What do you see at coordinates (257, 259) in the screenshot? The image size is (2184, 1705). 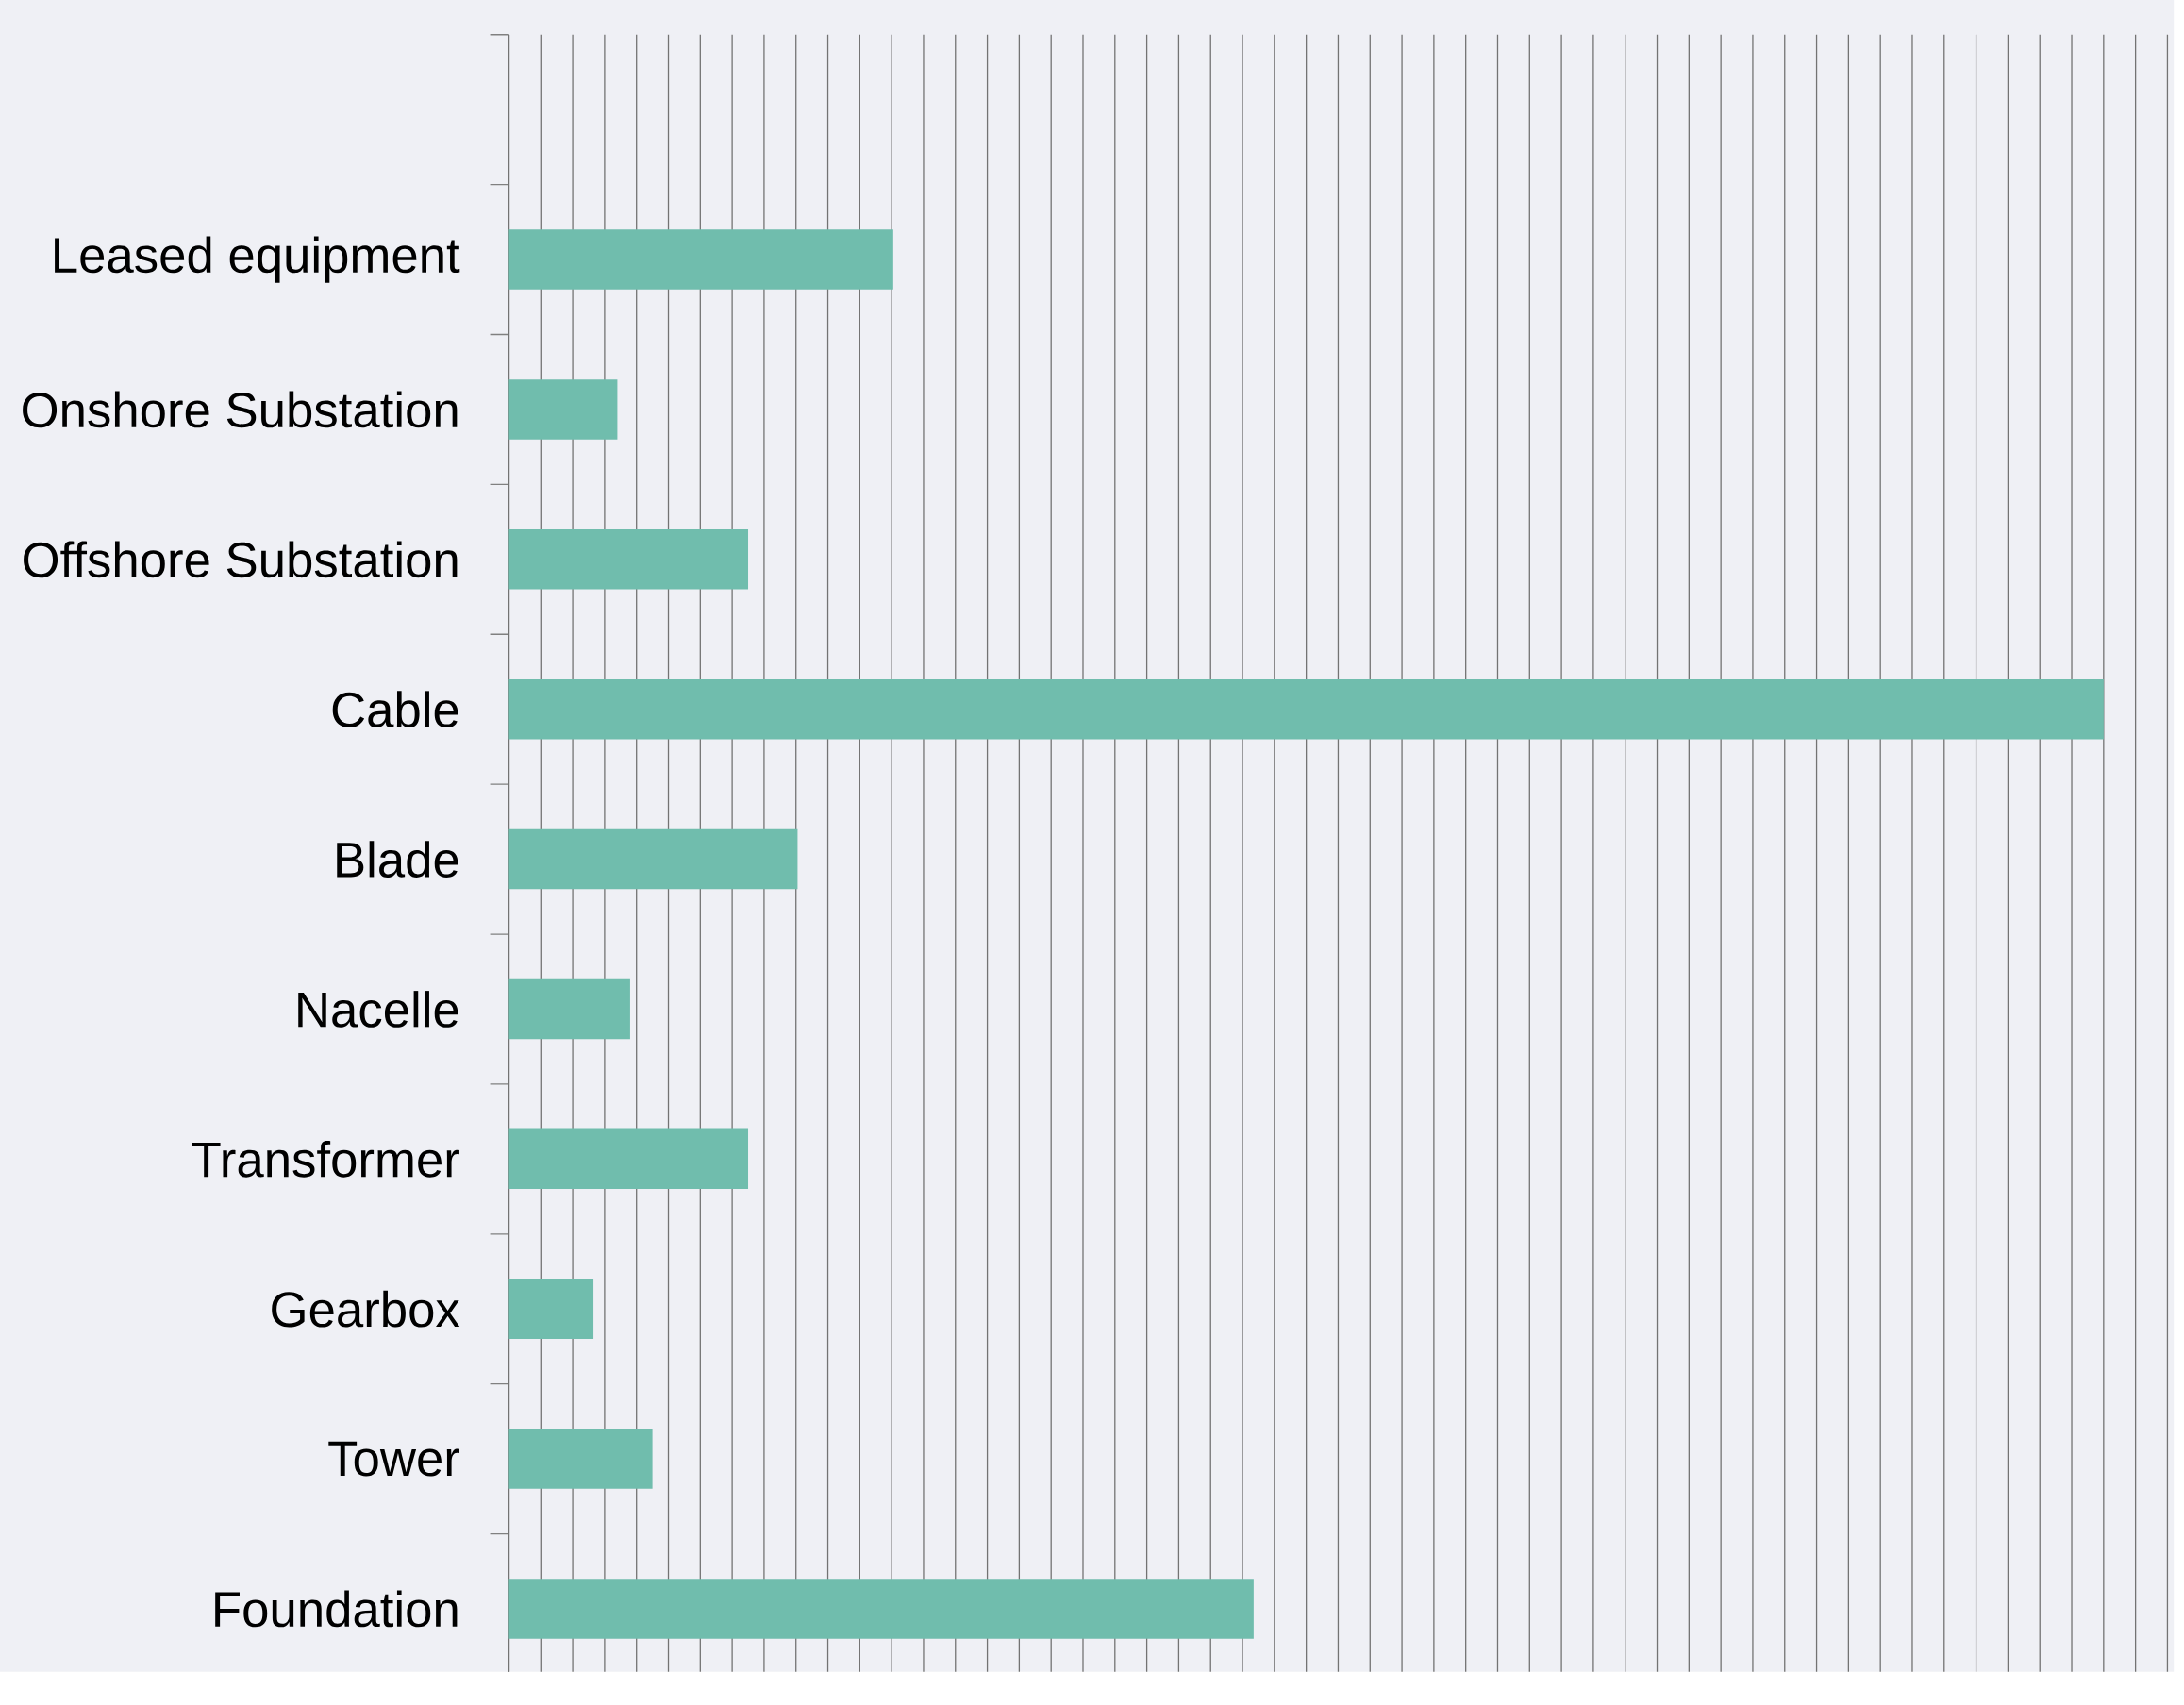 I see `y-tick-label: Leased equipment` at bounding box center [257, 259].